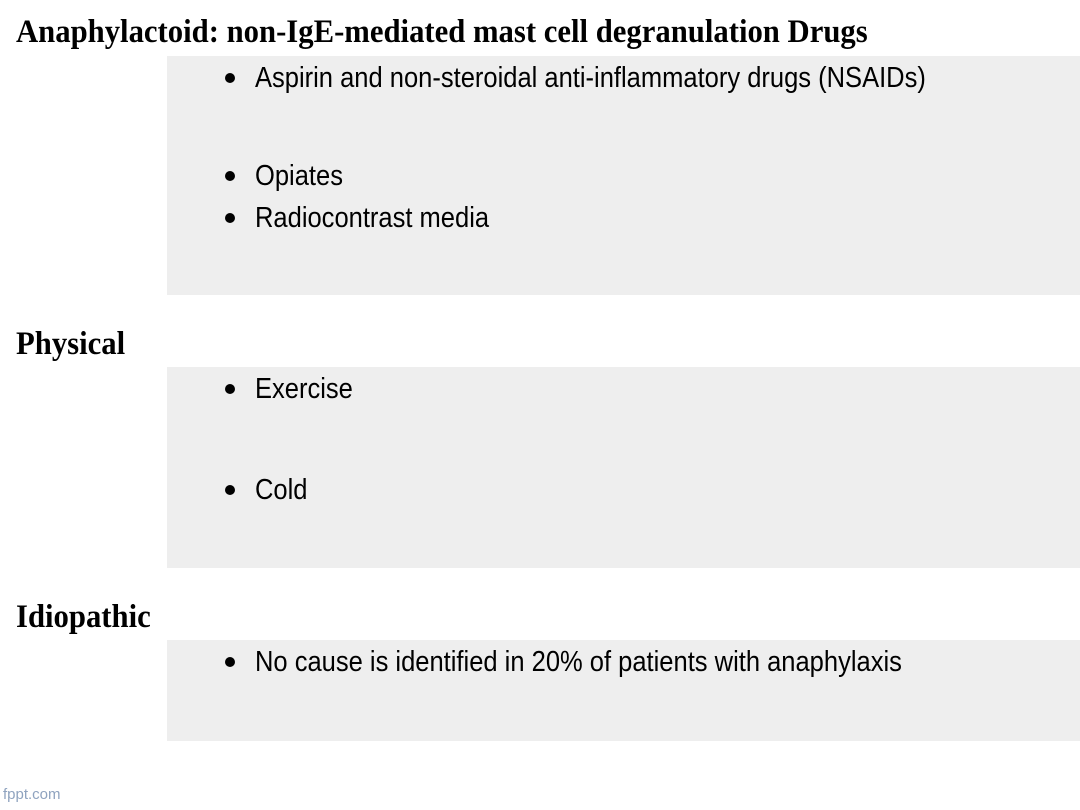  I want to click on list-item-text: Radiocontrast media, so click(372, 218).